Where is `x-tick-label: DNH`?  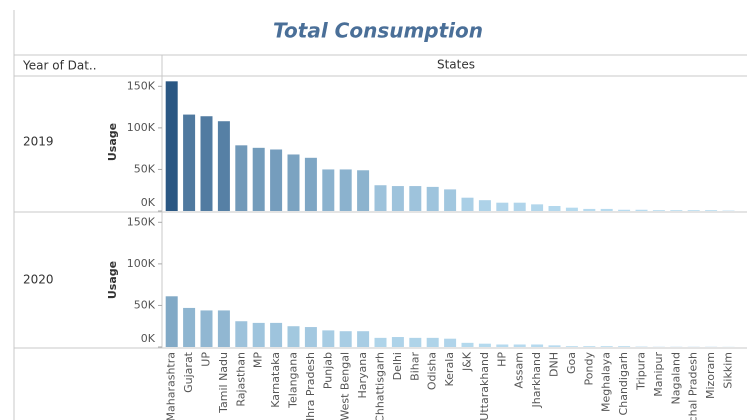
x-tick-label: DNH is located at coordinates (554, 364).